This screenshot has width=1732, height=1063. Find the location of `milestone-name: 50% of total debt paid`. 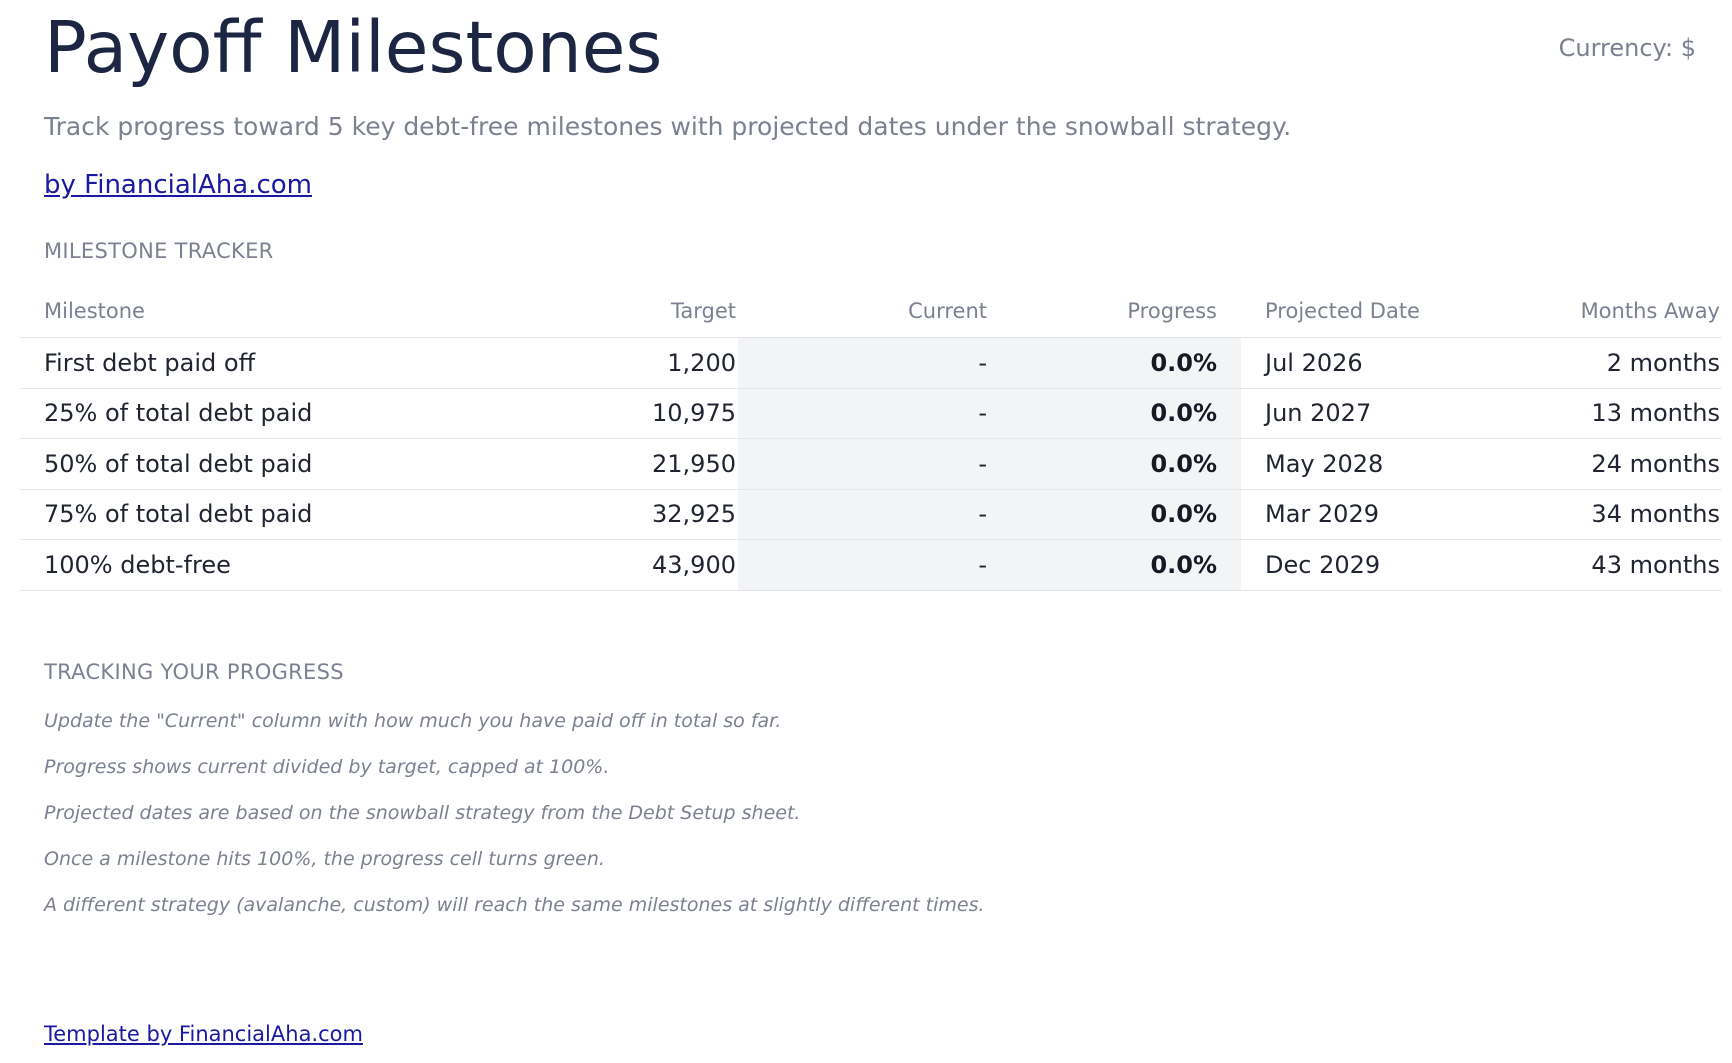

milestone-name: 50% of total debt paid is located at coordinates (202, 464).